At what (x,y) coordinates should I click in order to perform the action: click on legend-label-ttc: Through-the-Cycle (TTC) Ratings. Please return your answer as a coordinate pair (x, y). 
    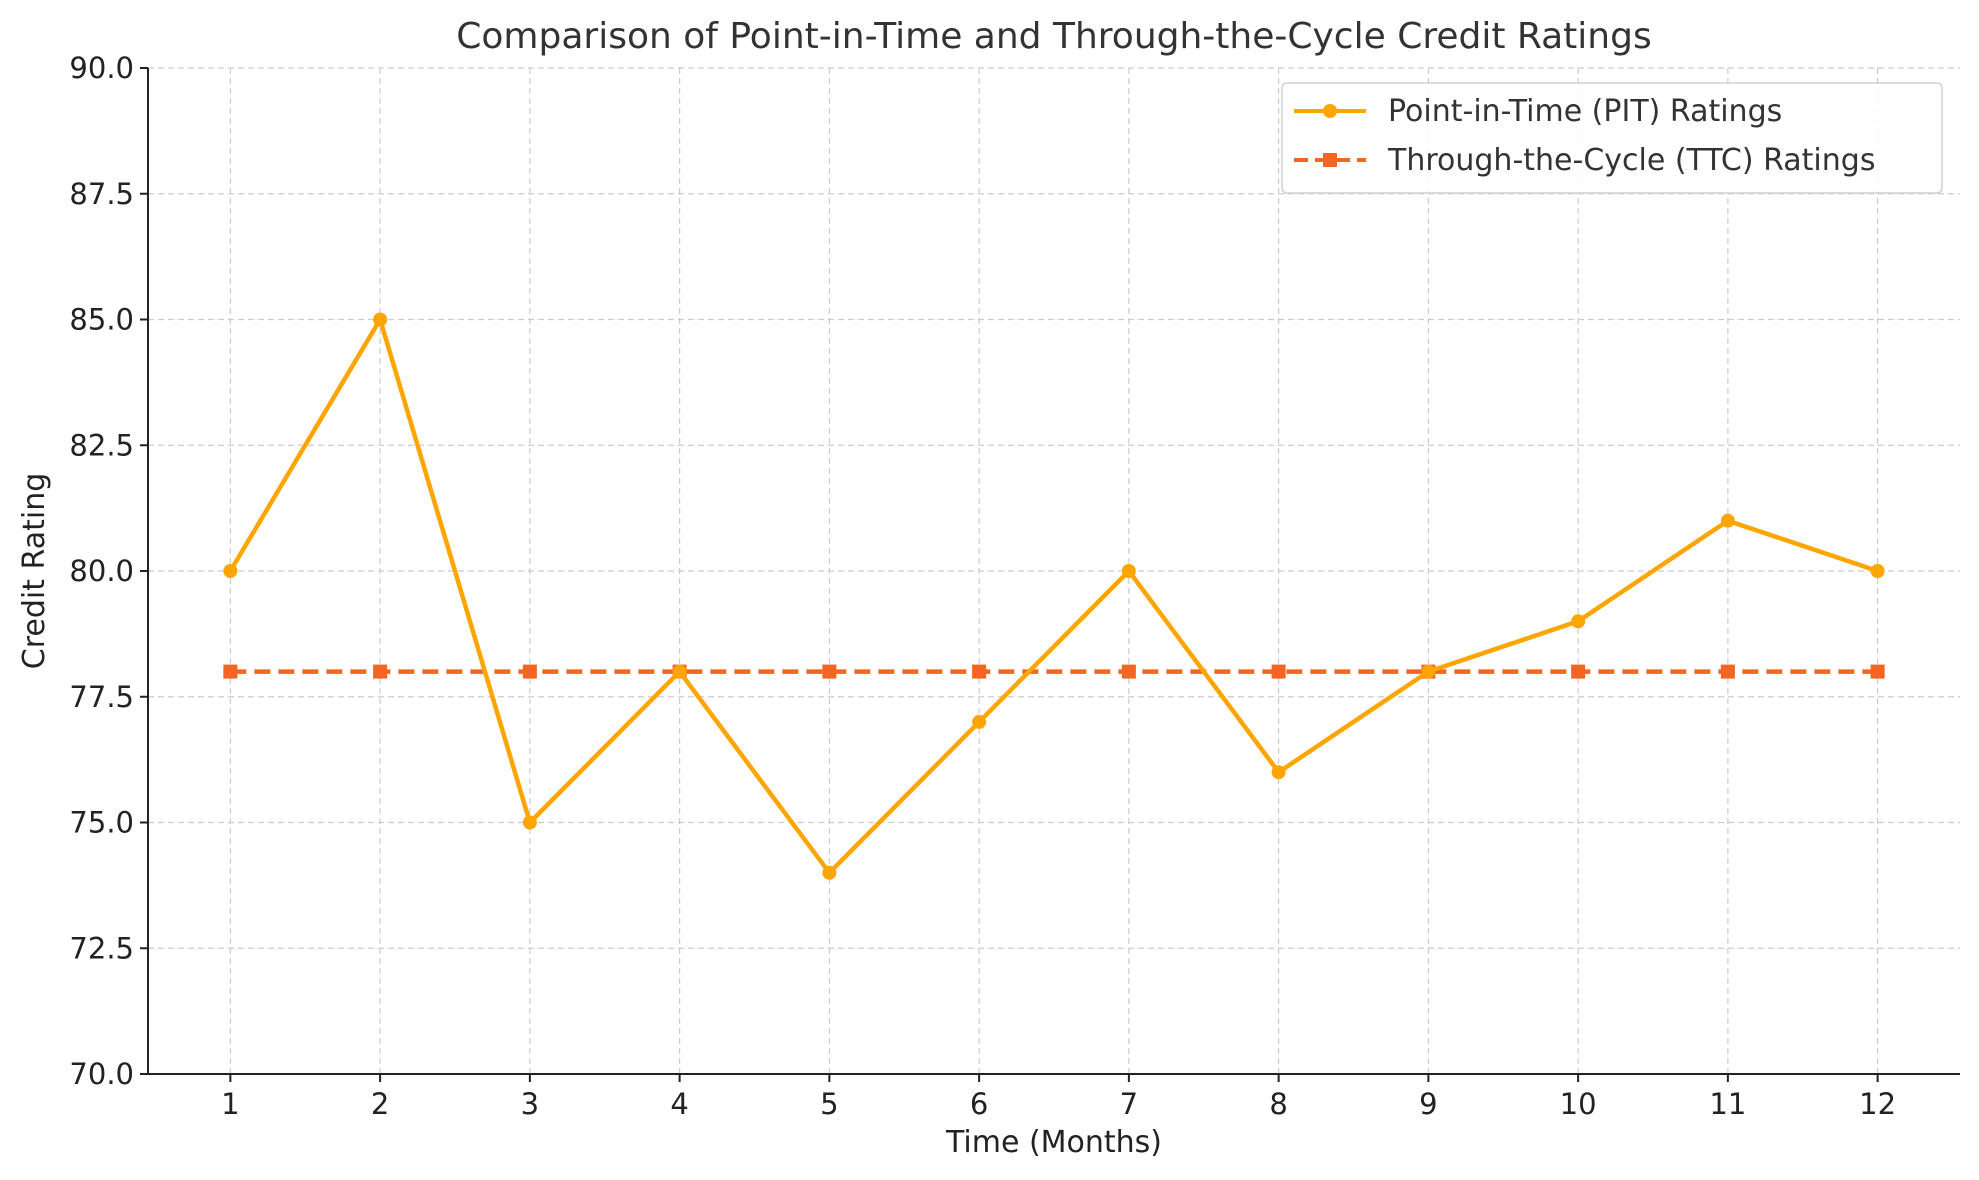
    Looking at the image, I should click on (1631, 160).